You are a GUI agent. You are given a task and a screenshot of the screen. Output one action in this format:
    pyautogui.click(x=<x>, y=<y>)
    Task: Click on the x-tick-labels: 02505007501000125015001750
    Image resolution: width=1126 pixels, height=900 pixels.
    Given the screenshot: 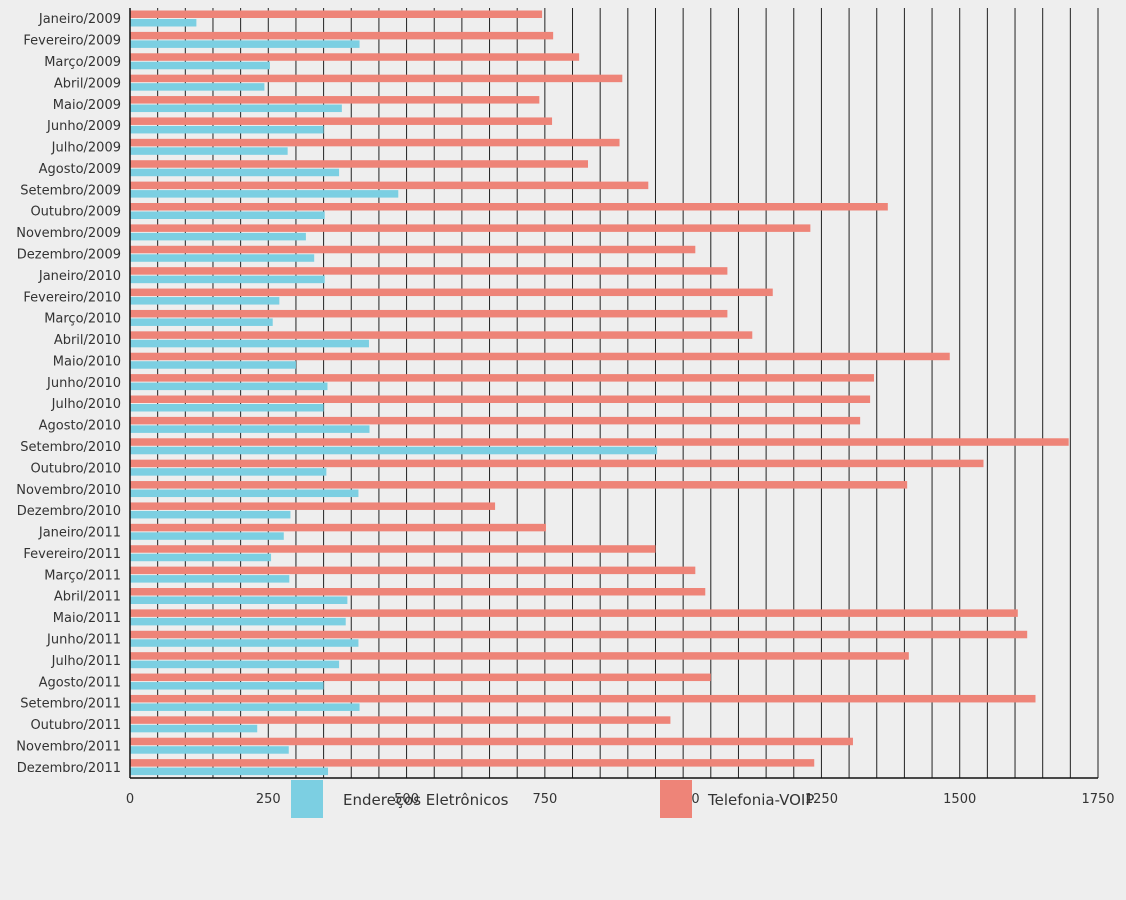 What is the action you would take?
    pyautogui.click(x=620, y=799)
    